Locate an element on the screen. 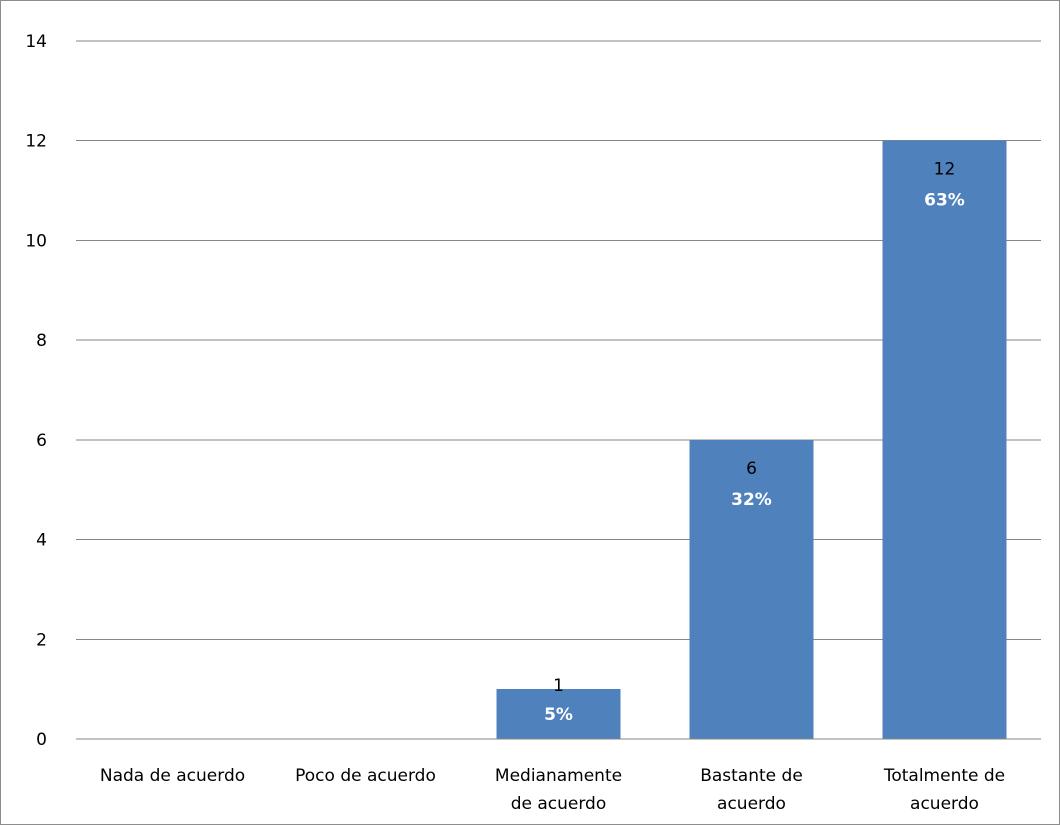 The height and width of the screenshot is (826, 1060). bar-percent-label: 5% is located at coordinates (558, 715).